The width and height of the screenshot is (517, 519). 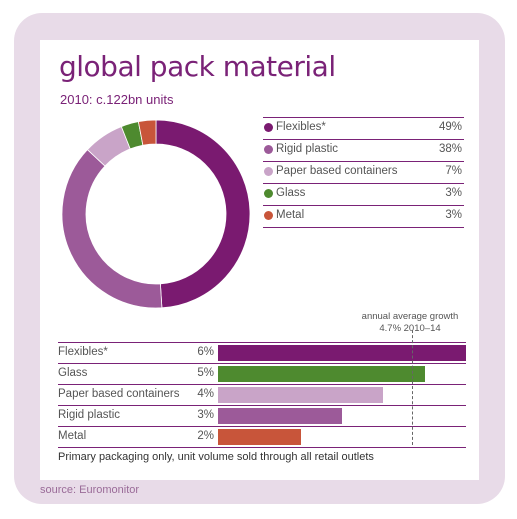 I want to click on bar-row-flexibles: Flexibles* 6%, so click(x=262, y=352).